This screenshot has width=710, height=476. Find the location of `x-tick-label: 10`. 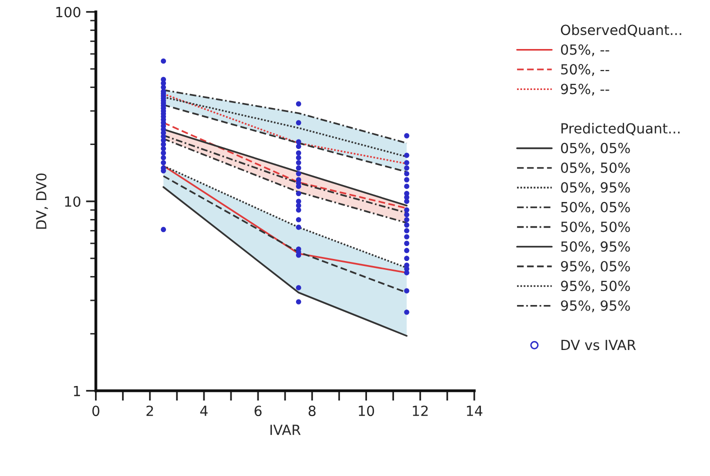

x-tick-label: 10 is located at coordinates (366, 411).